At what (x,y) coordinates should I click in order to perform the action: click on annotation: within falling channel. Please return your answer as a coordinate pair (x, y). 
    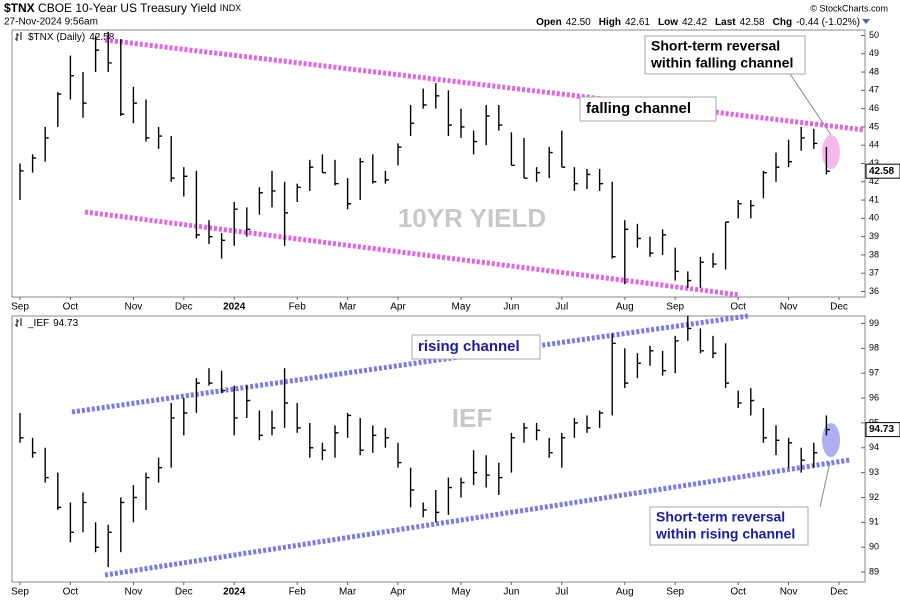
    Looking at the image, I should click on (721, 63).